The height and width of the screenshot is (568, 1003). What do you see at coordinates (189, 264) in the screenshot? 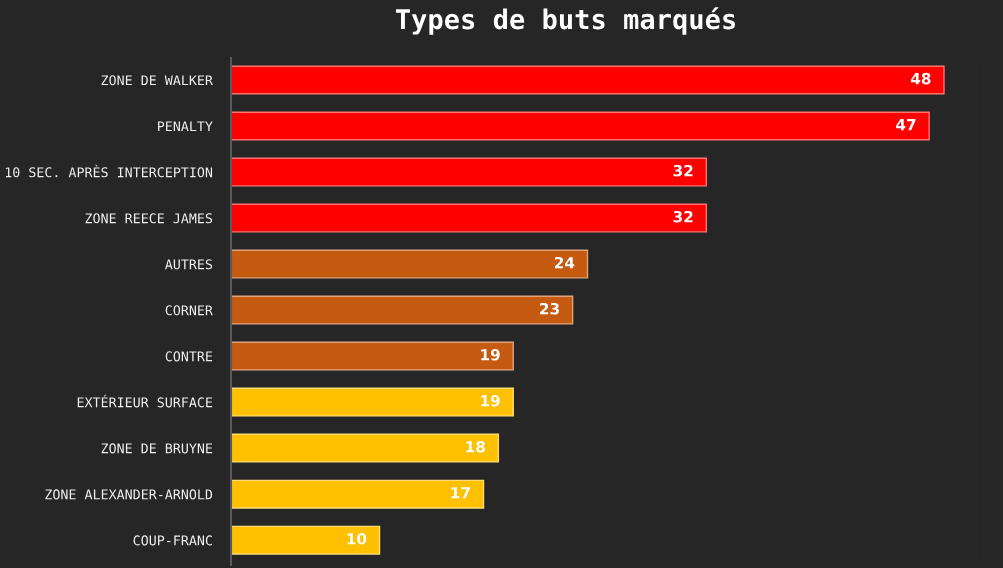
I see `y-tick-label: AUTRES` at bounding box center [189, 264].